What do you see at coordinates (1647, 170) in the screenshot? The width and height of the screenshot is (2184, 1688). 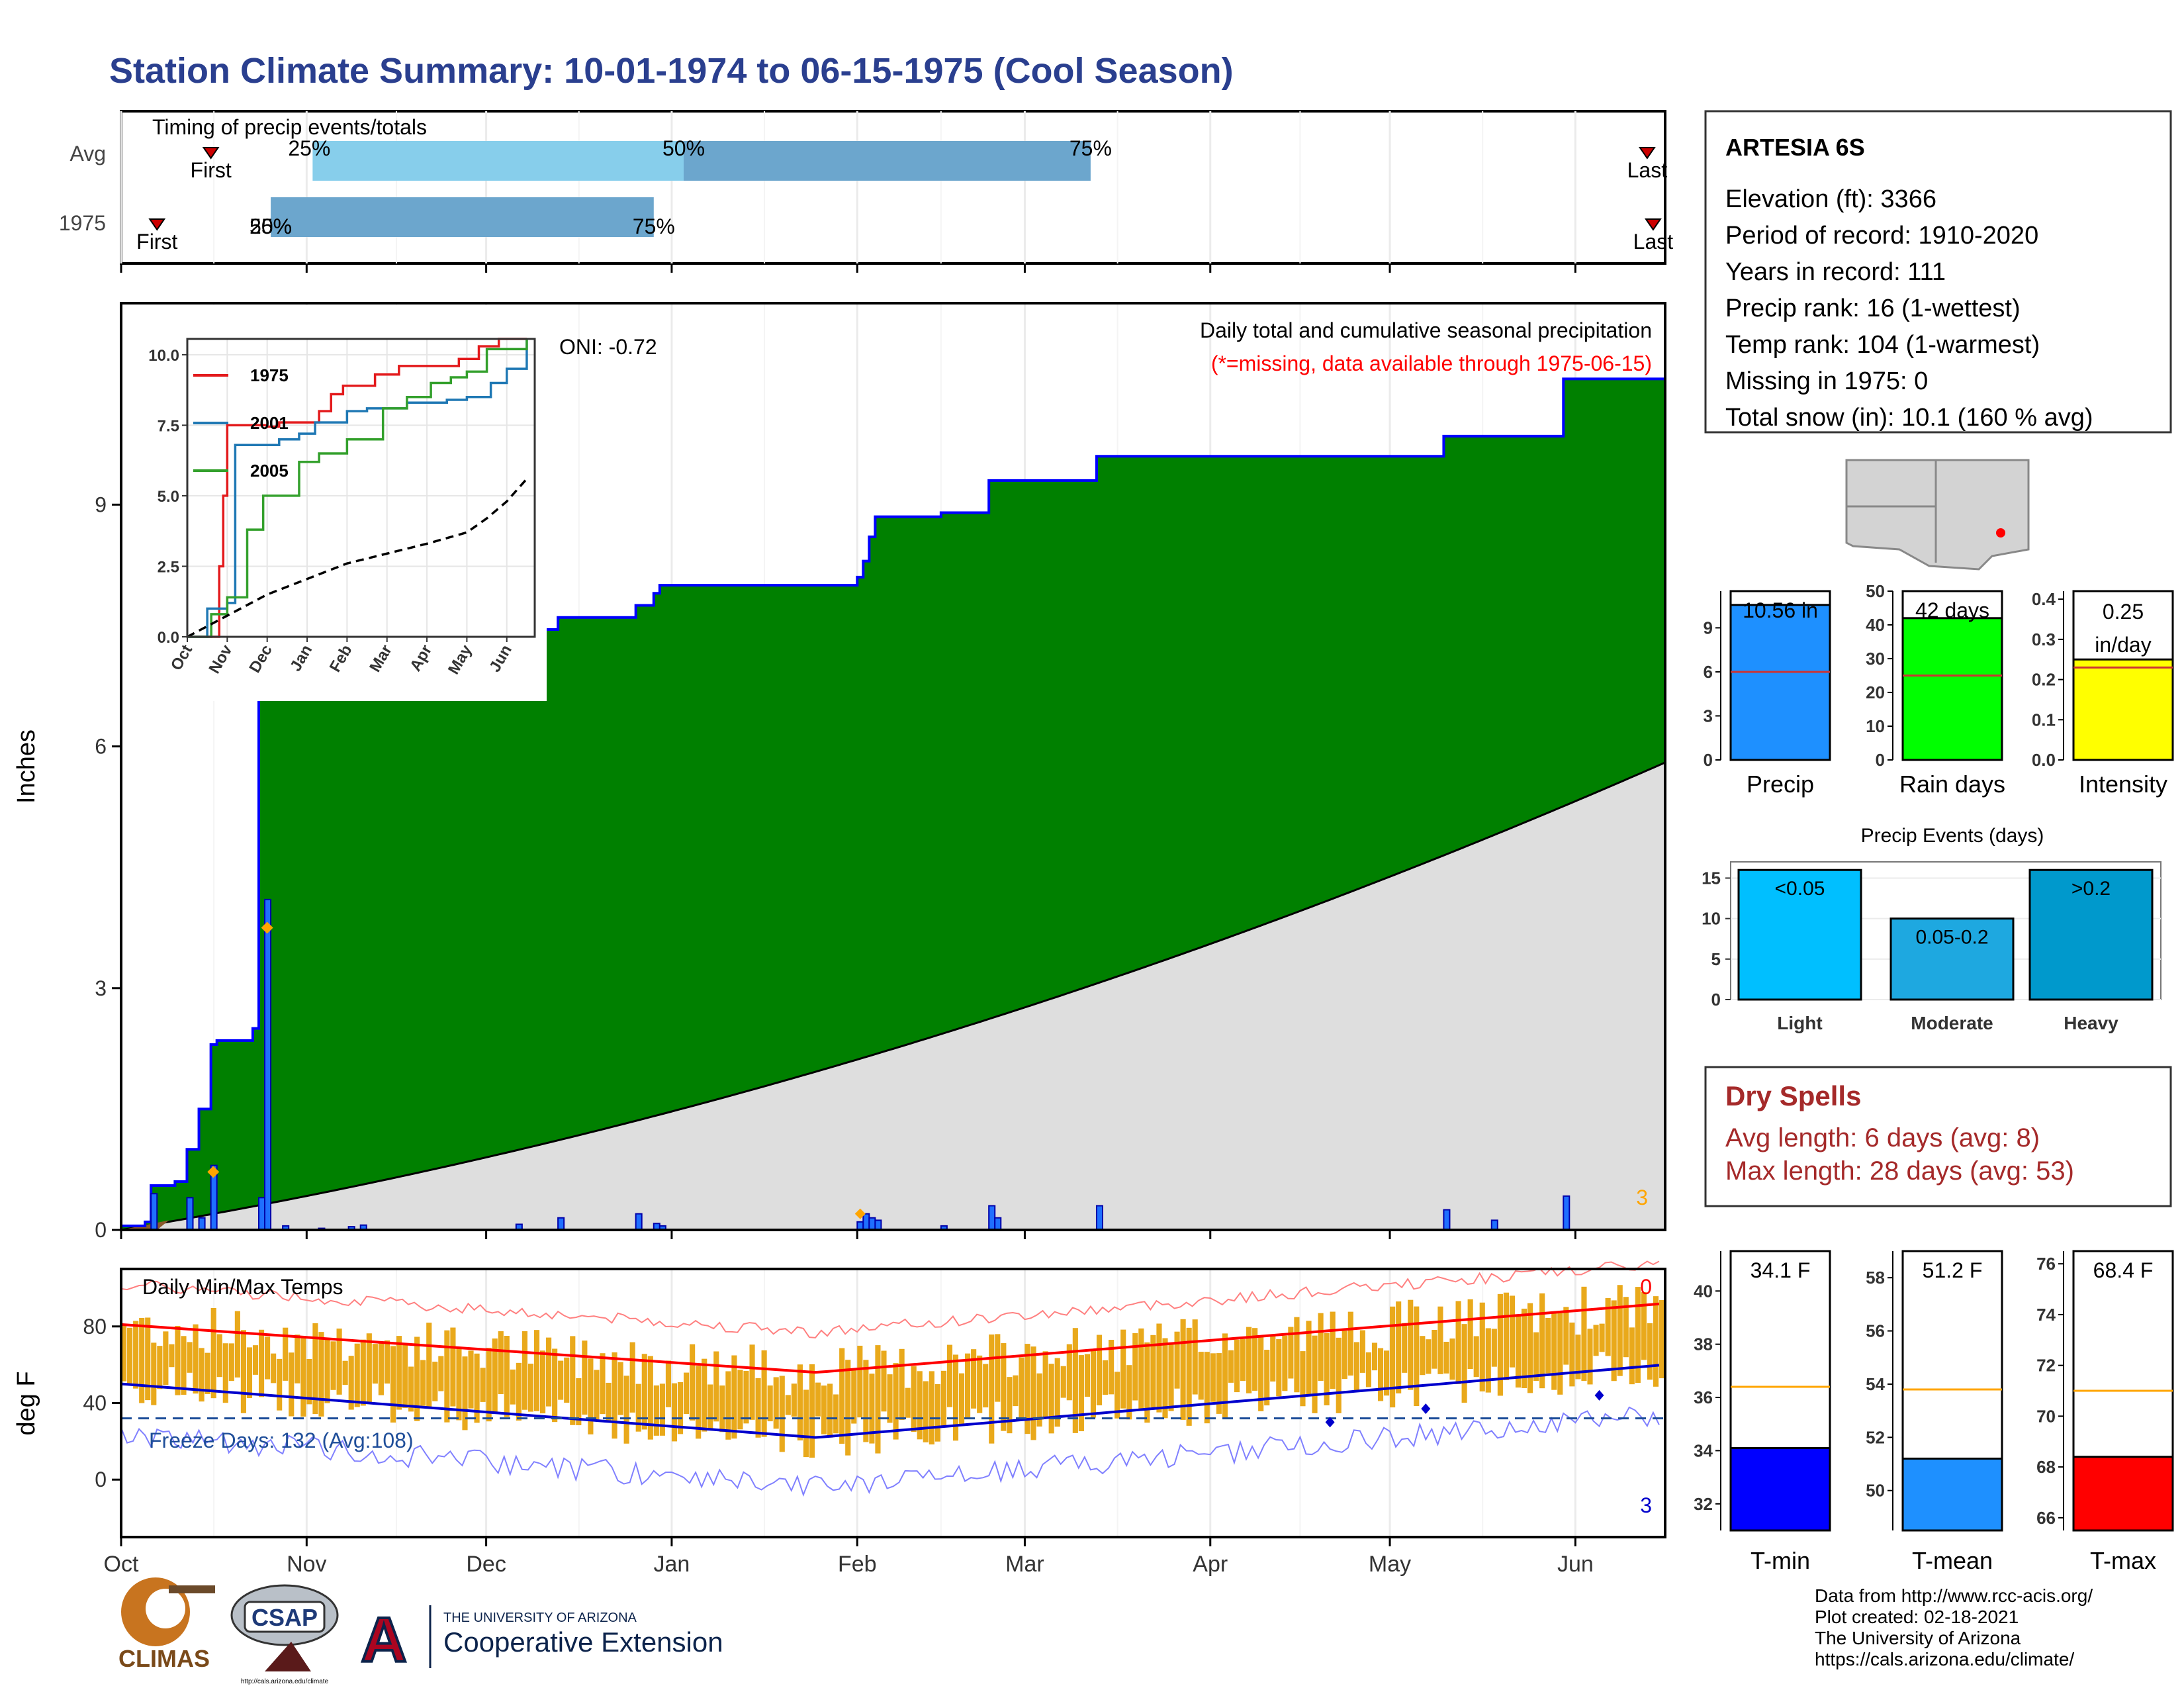 I see `timing-last-label: Last` at bounding box center [1647, 170].